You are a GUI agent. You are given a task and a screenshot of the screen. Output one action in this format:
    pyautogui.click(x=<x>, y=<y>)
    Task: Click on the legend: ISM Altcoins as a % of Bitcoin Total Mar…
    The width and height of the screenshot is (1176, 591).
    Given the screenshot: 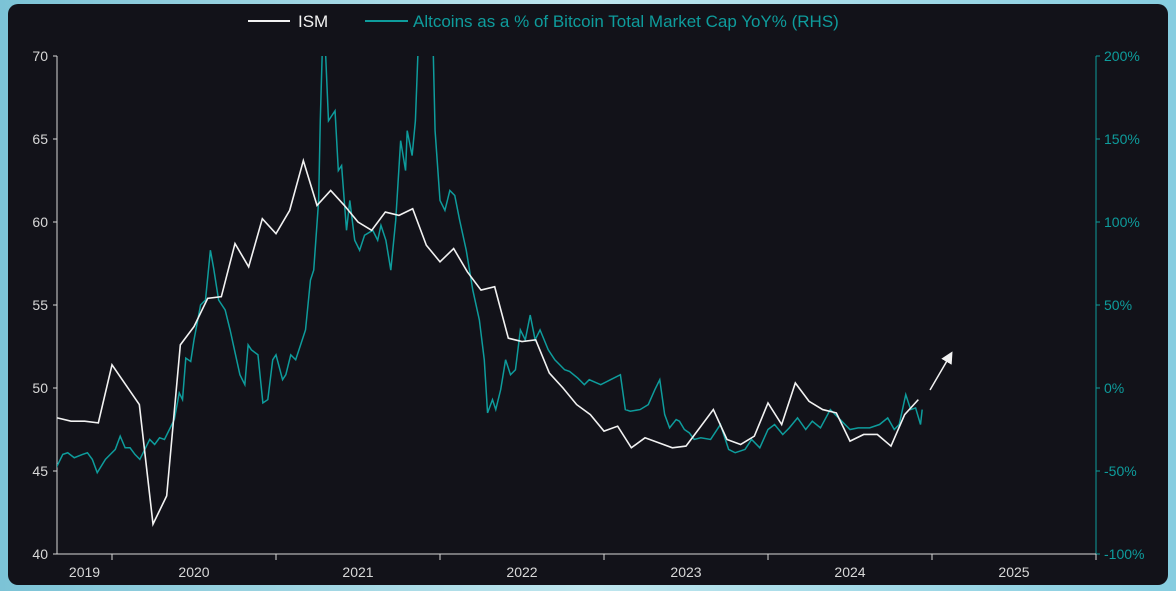 What is the action you would take?
    pyautogui.click(x=543, y=21)
    